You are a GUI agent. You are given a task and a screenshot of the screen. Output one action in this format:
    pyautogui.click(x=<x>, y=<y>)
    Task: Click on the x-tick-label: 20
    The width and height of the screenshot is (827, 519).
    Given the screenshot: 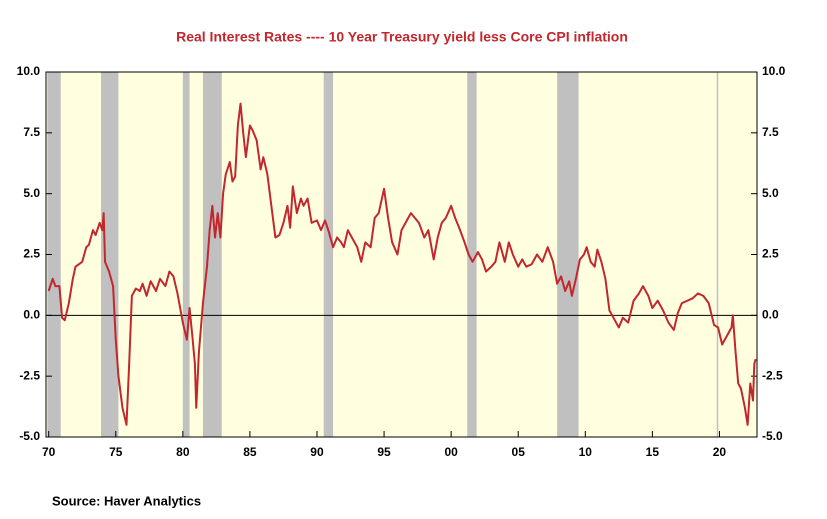 What is the action you would take?
    pyautogui.click(x=720, y=452)
    